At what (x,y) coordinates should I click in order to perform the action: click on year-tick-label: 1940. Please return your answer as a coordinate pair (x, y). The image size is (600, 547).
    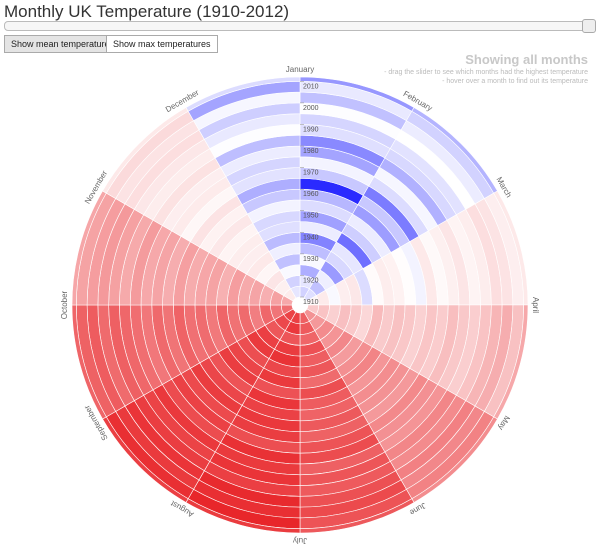
    Looking at the image, I should click on (311, 237).